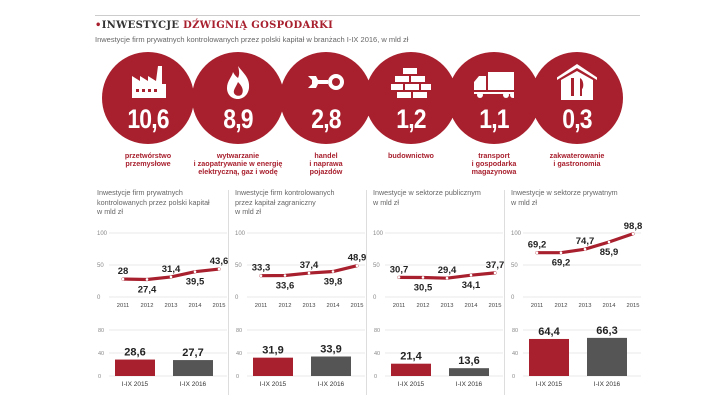  I want to click on sector-label-line: zakwaterowanie, so click(577, 155).